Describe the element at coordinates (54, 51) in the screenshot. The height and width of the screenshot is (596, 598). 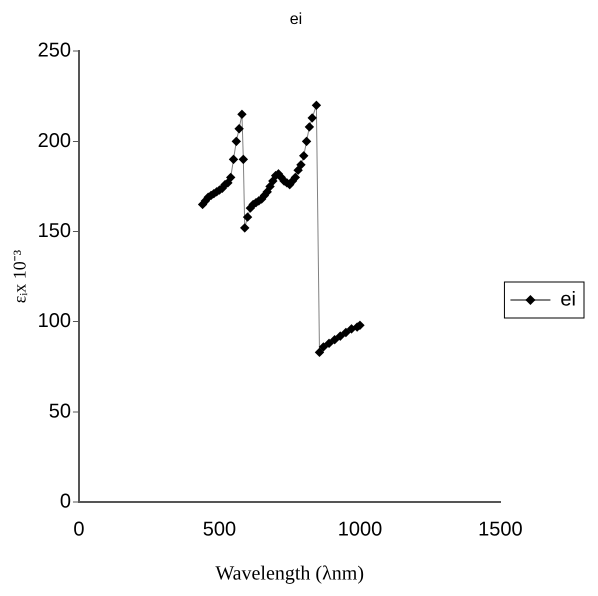
I see `y-tick-label: 250` at that location.